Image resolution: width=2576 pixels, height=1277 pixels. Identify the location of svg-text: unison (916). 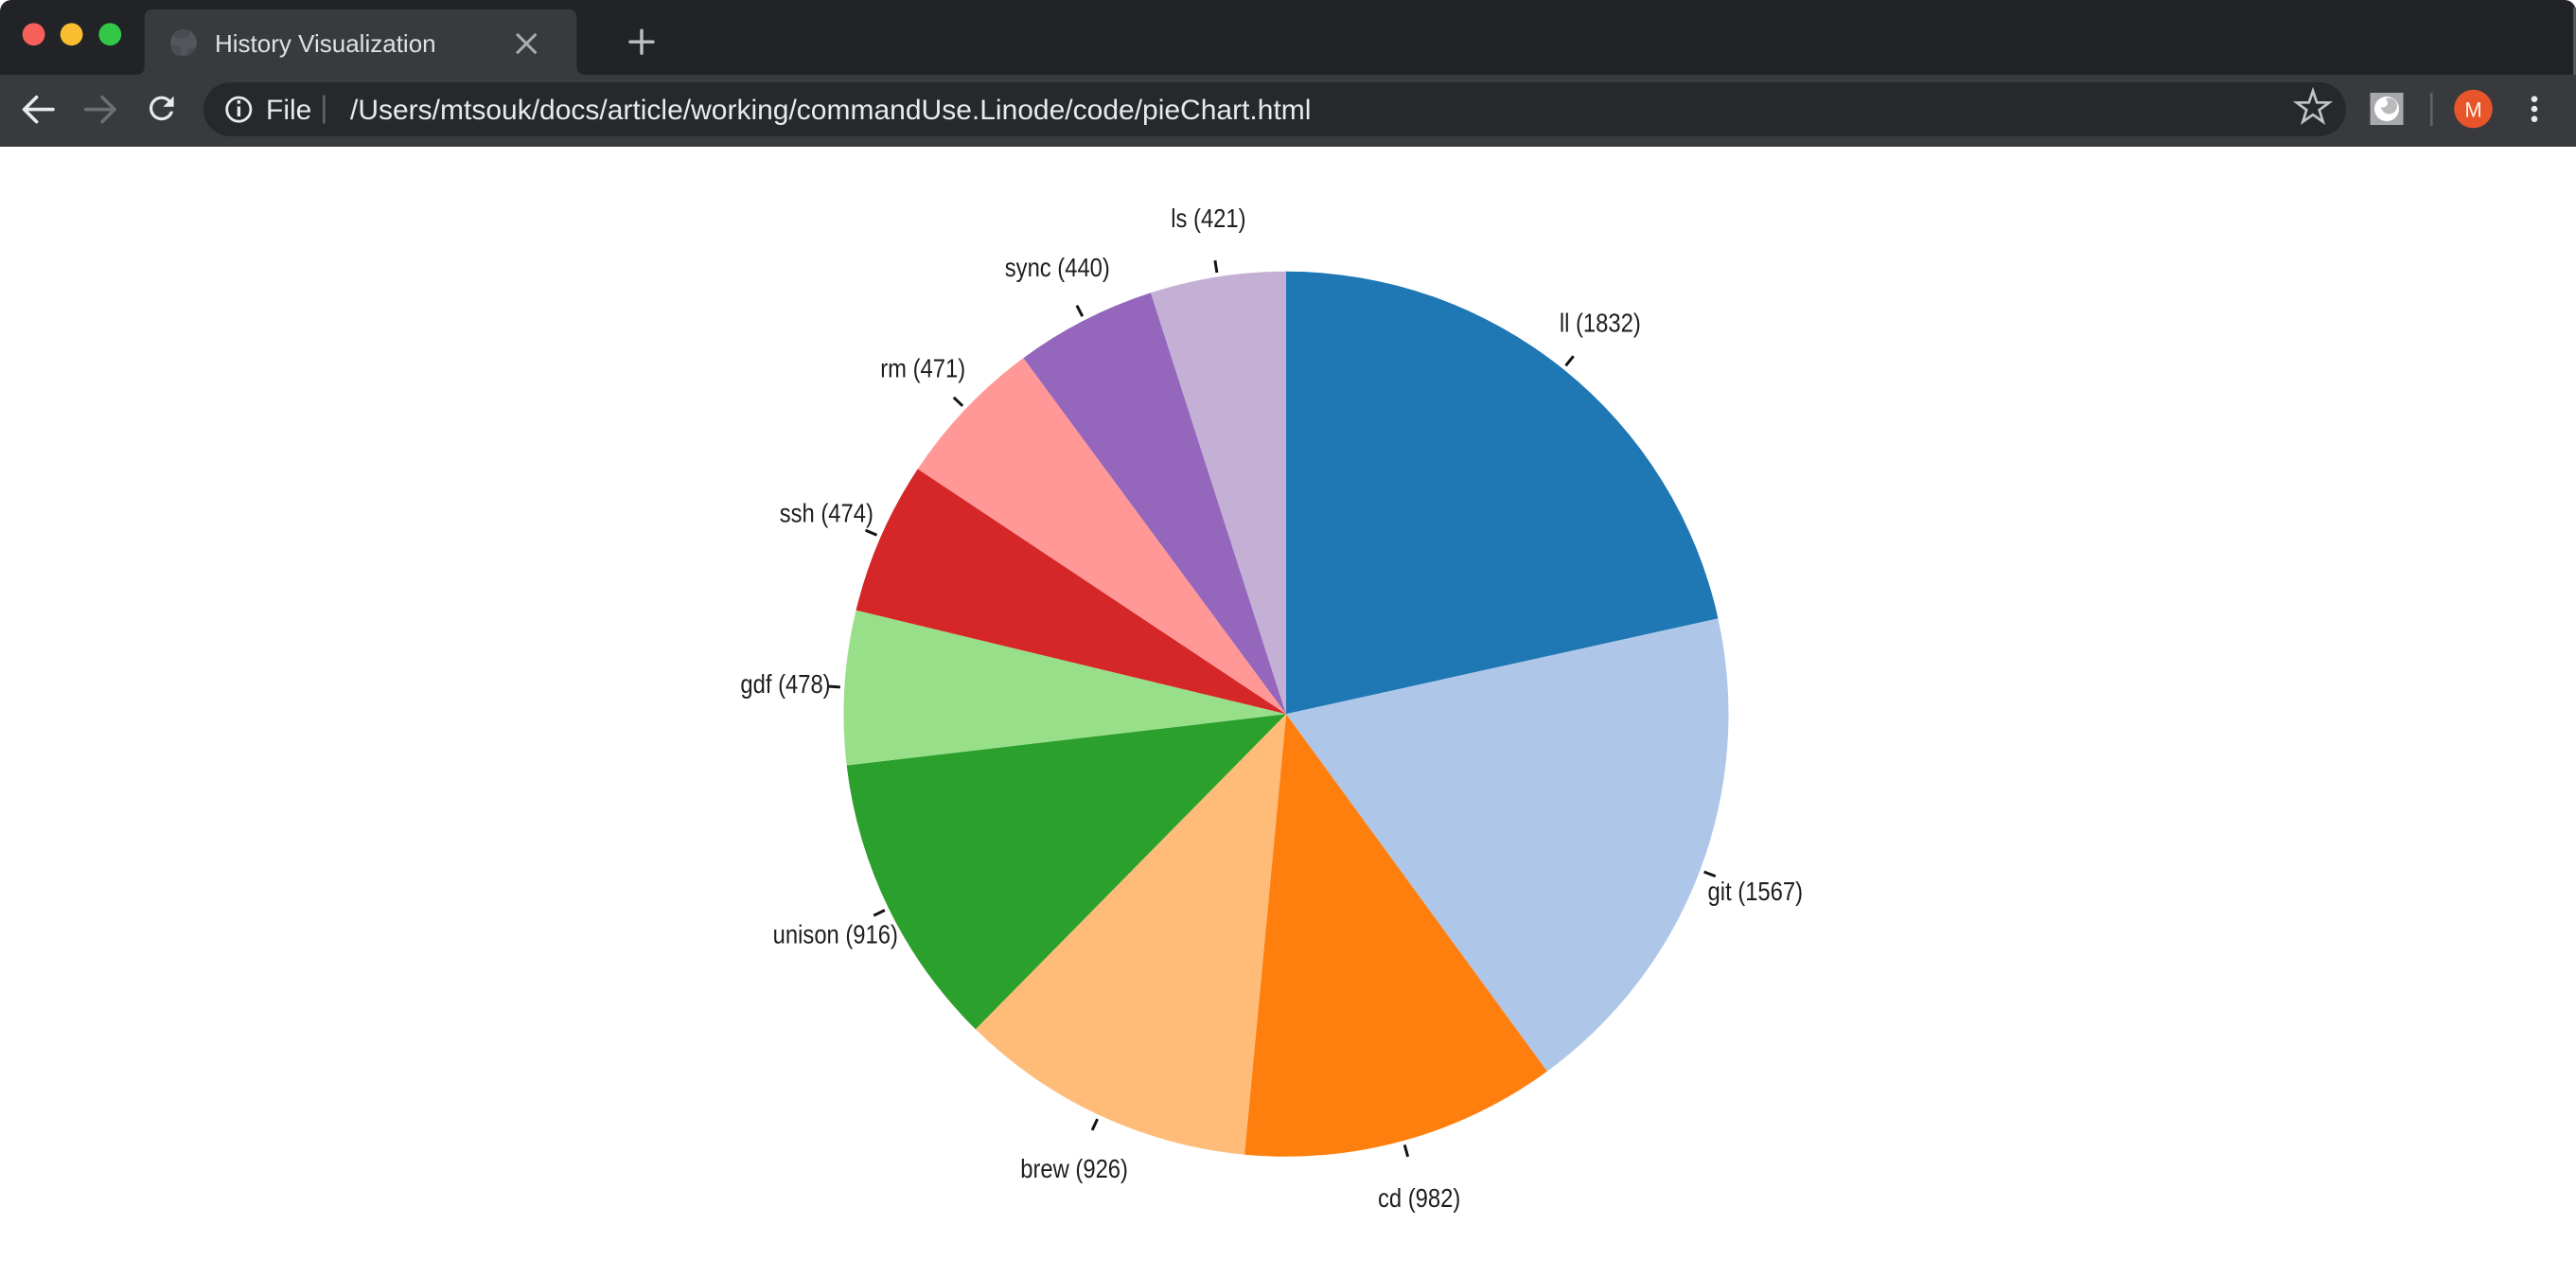
(835, 934).